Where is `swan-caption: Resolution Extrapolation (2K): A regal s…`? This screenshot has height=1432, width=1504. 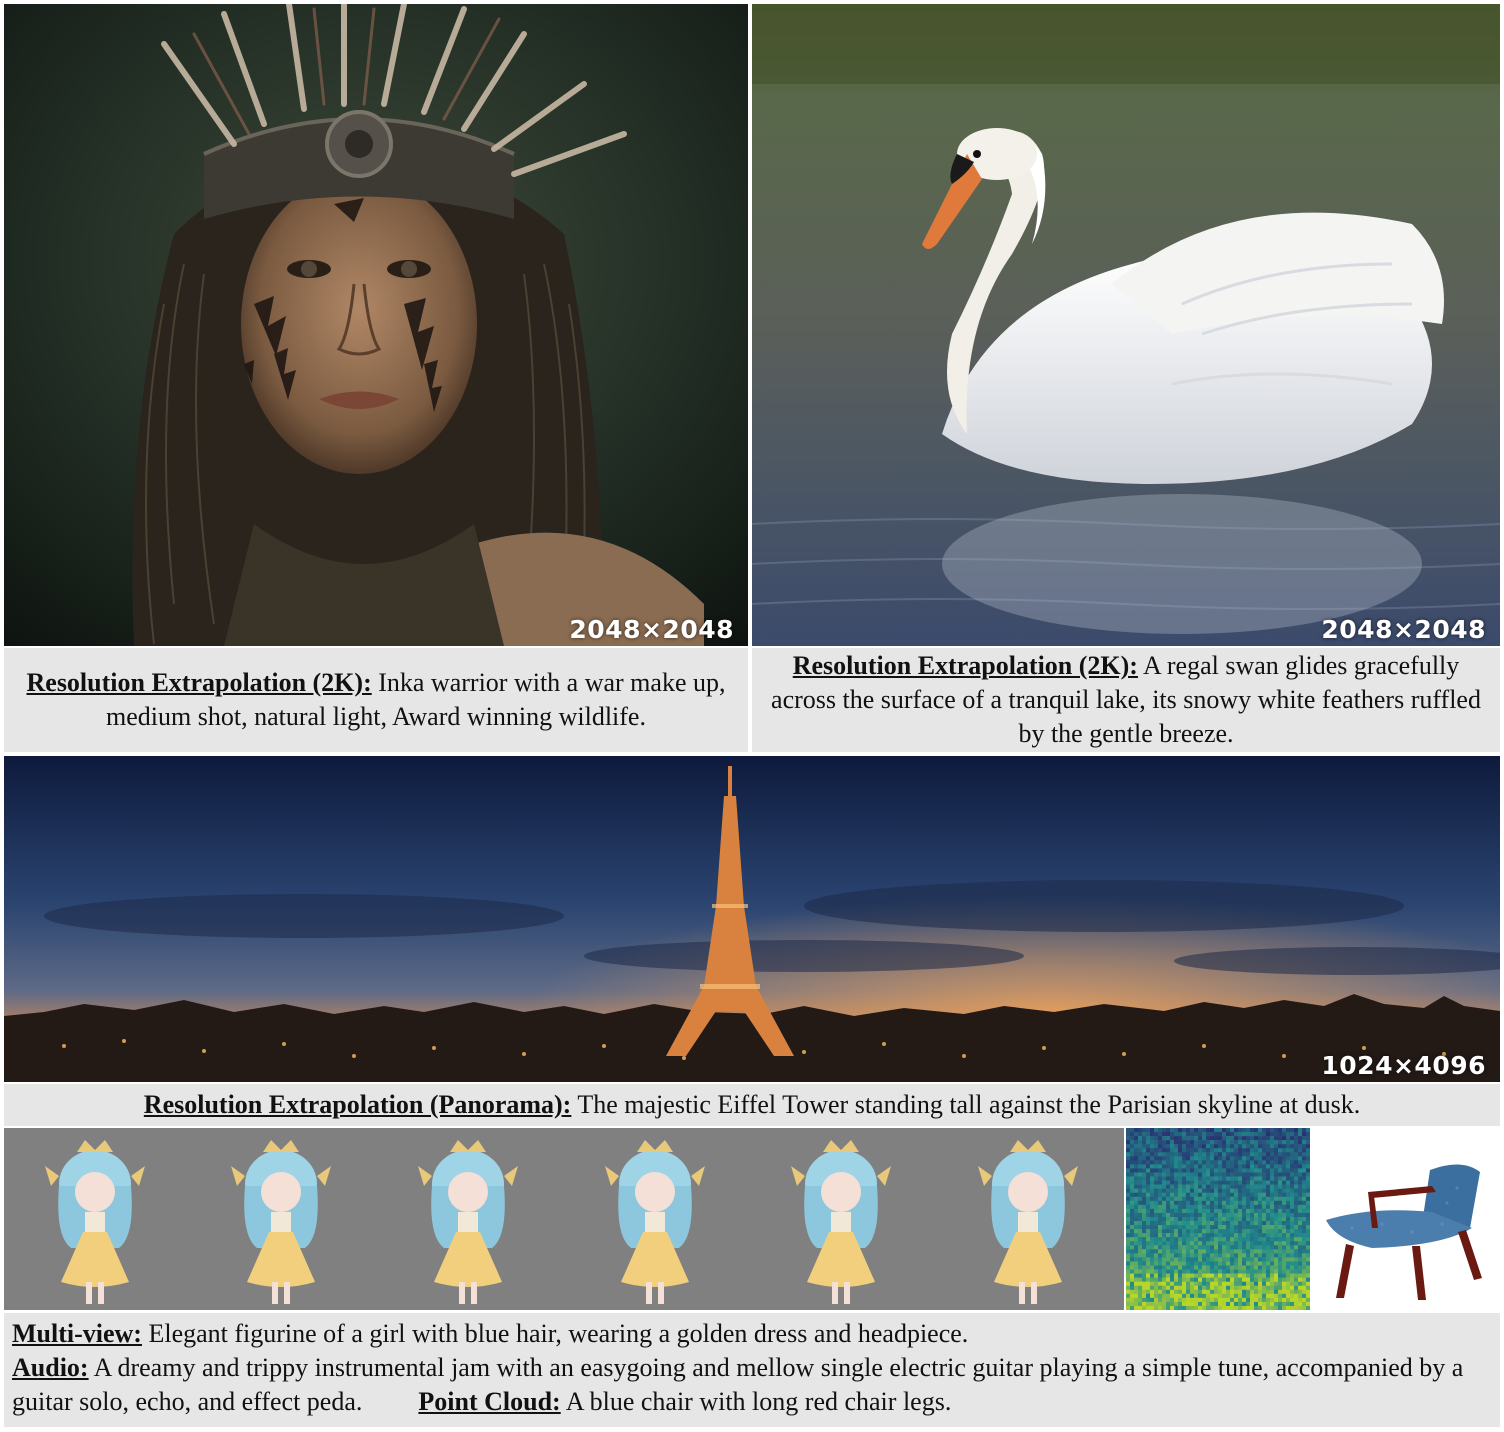 swan-caption: Resolution Extrapolation (2K): A regal s… is located at coordinates (1126, 700).